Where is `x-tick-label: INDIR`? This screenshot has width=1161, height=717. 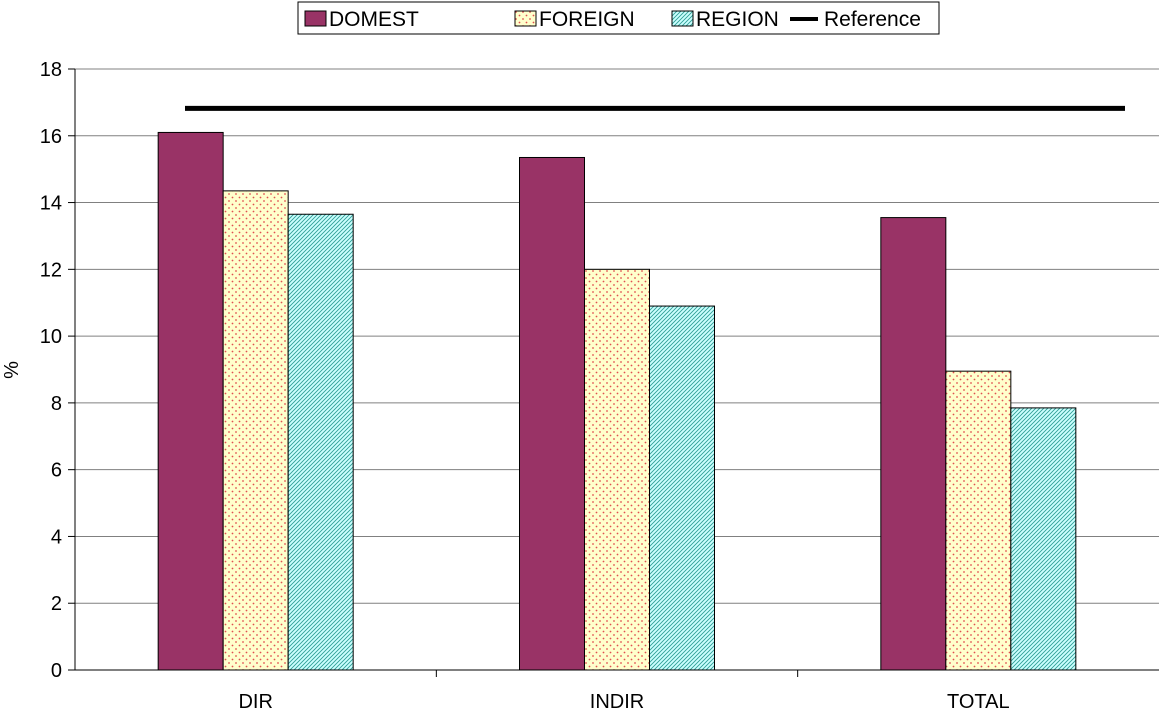 x-tick-label: INDIR is located at coordinates (617, 702).